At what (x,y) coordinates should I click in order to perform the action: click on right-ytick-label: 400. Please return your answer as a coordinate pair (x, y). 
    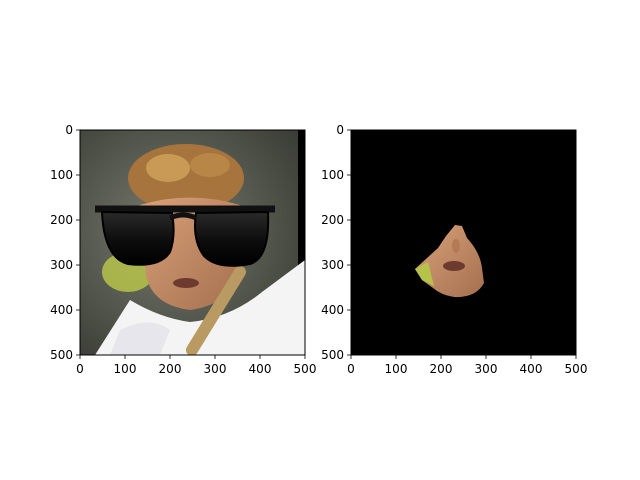
    Looking at the image, I should click on (332, 310).